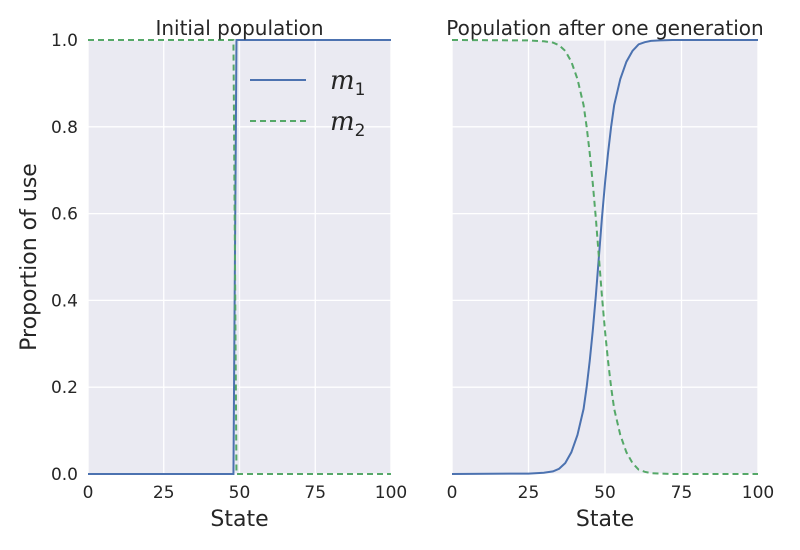  I want to click on title-initial: Initial population, so click(239, 28).